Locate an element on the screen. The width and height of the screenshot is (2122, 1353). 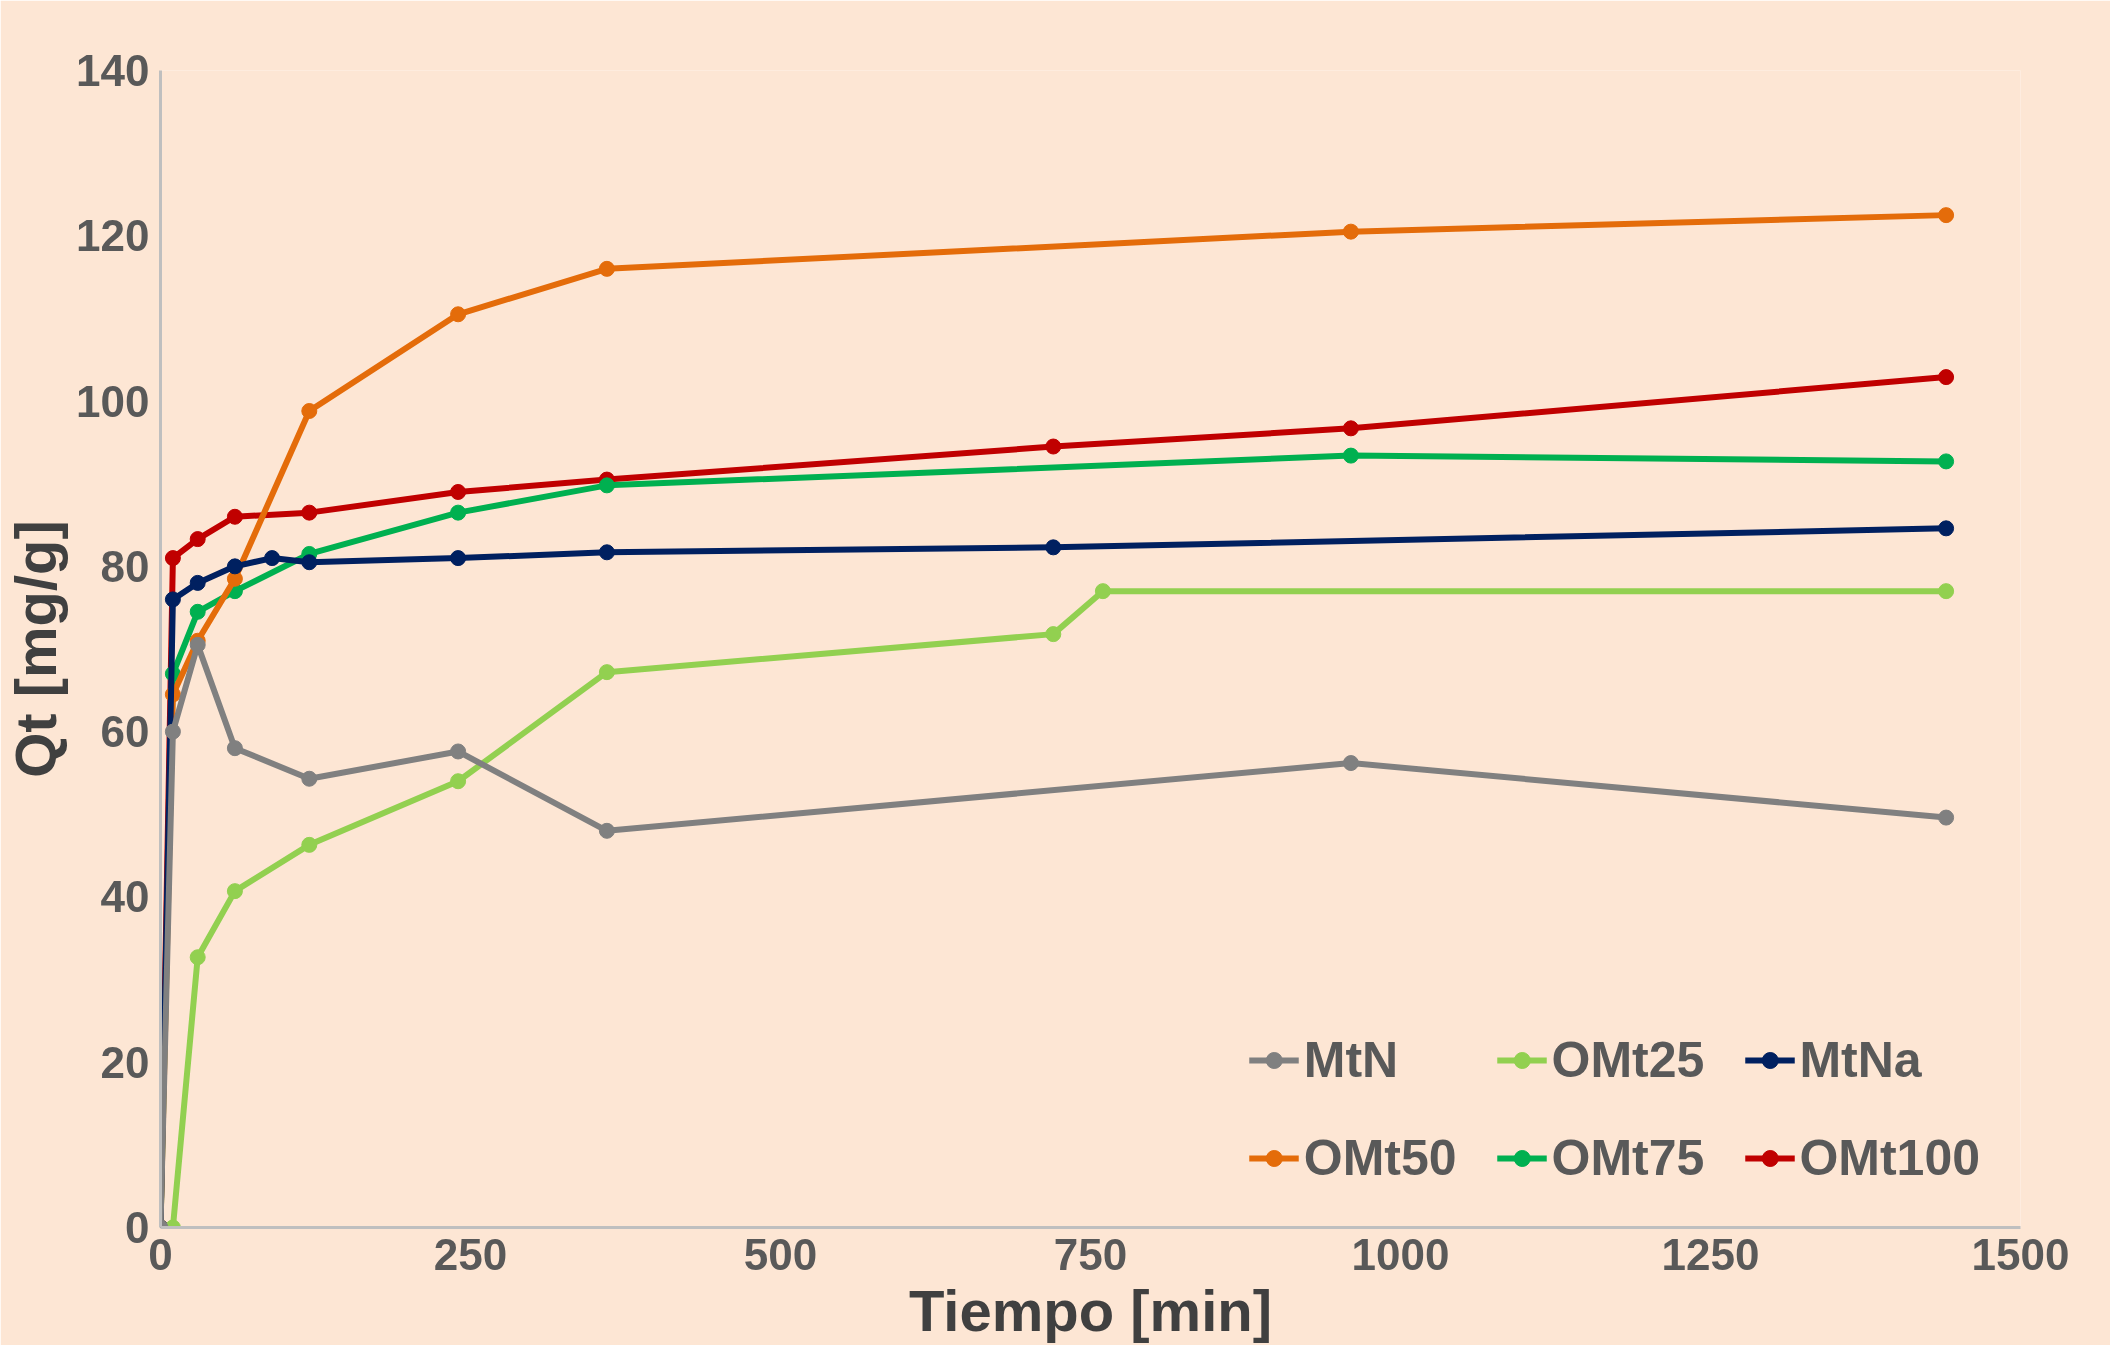
x-tick-label: 1500 is located at coordinates (2020, 1254).